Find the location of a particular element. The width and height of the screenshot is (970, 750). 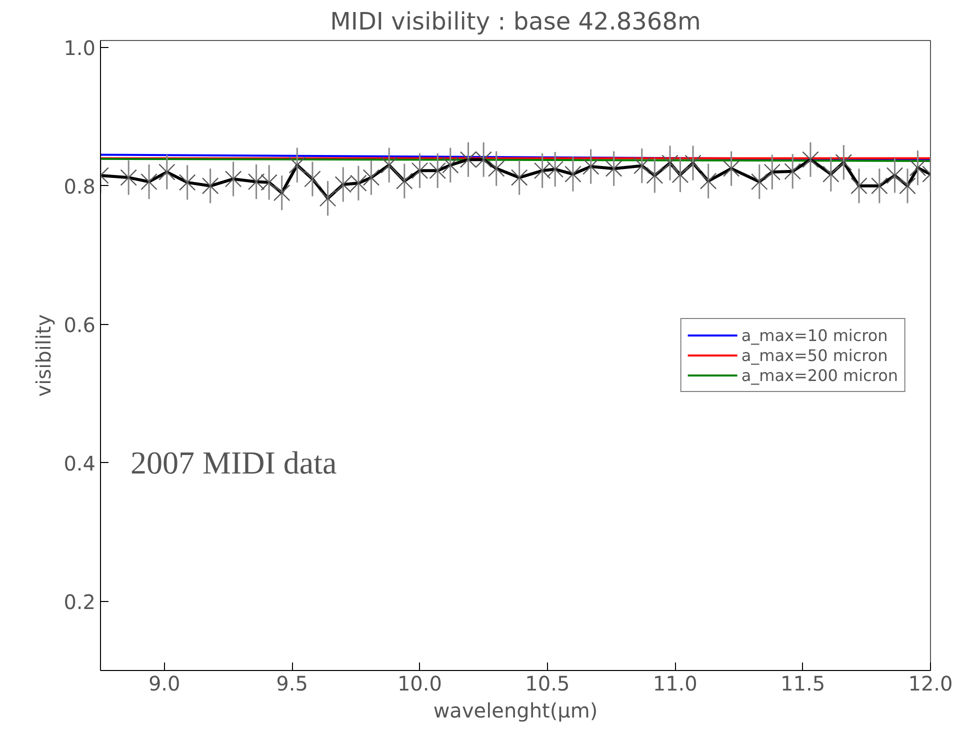

x-tick-label: 10.5 is located at coordinates (547, 684).